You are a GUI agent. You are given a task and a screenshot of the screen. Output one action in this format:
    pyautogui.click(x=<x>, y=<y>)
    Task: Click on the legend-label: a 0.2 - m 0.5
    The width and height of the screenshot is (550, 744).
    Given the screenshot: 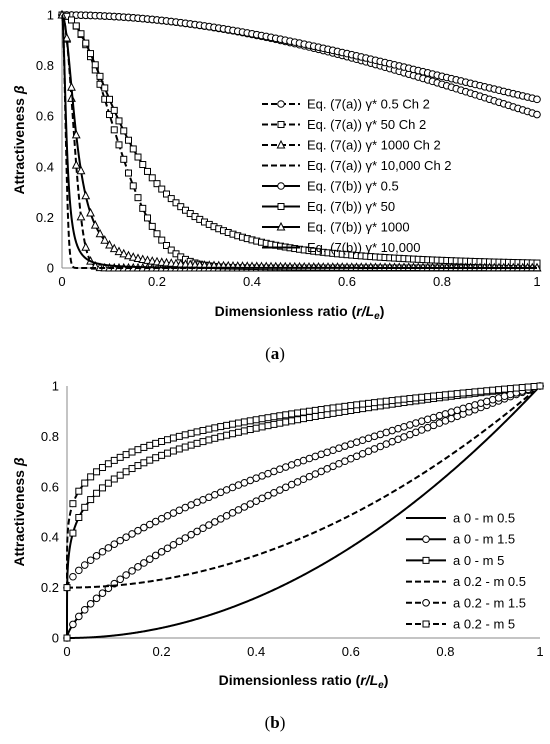 What is the action you would take?
    pyautogui.click(x=489, y=581)
    